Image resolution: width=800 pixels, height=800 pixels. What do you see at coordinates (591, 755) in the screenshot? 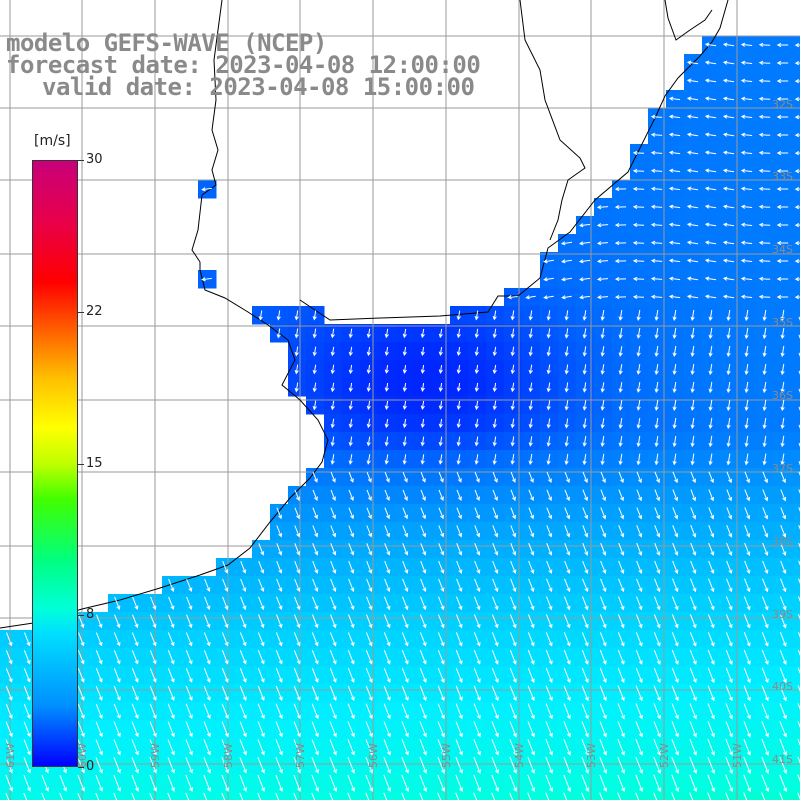
I see `lon-label: 53W` at bounding box center [591, 755].